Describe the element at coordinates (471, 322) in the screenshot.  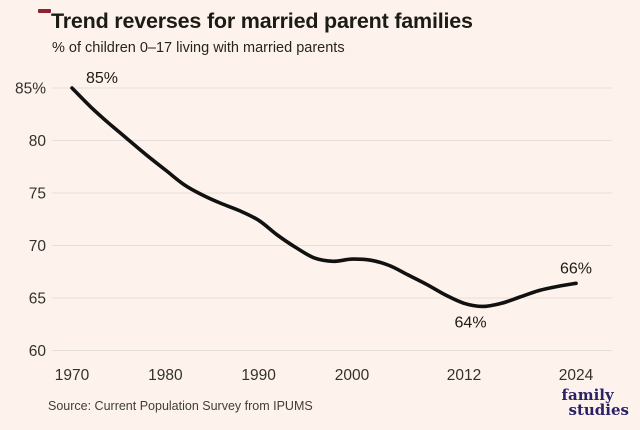
I see `annotation-label: 64%` at that location.